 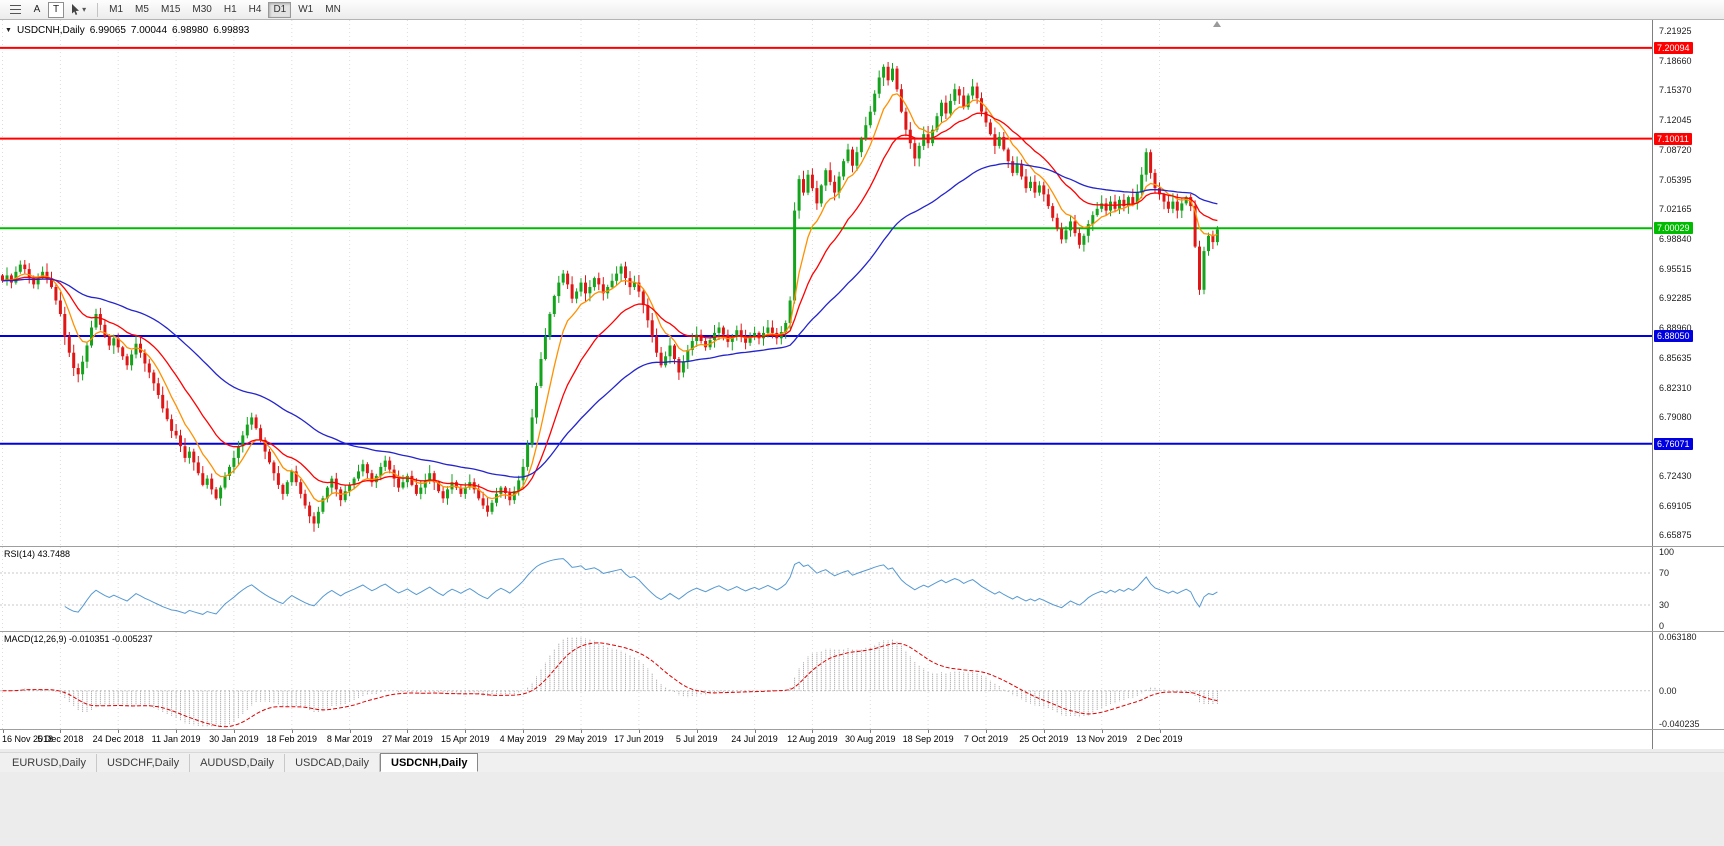 What do you see at coordinates (349, 739) in the screenshot?
I see `date-label: 8 Mar 2019` at bounding box center [349, 739].